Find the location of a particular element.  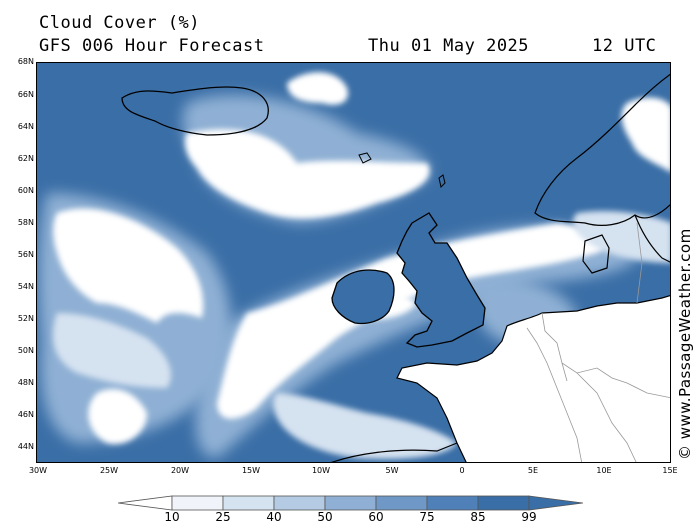

lon-label: 30W is located at coordinates (38, 470).